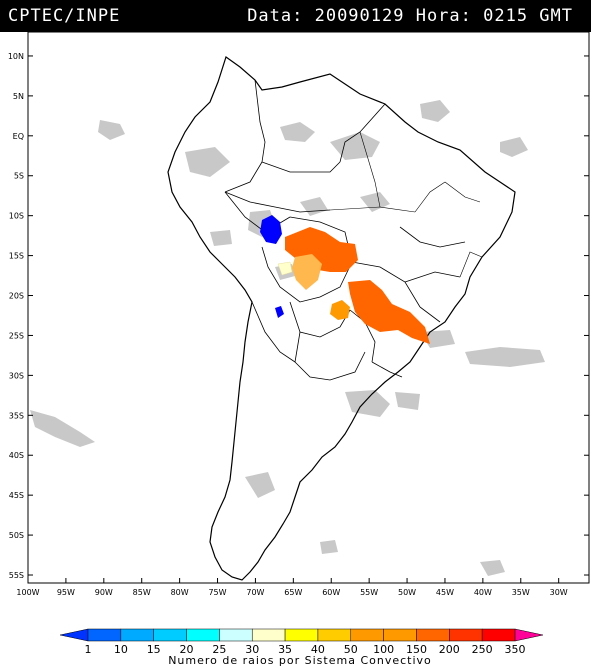  I want to click on colorbar-level-label: 1, so click(88, 649).